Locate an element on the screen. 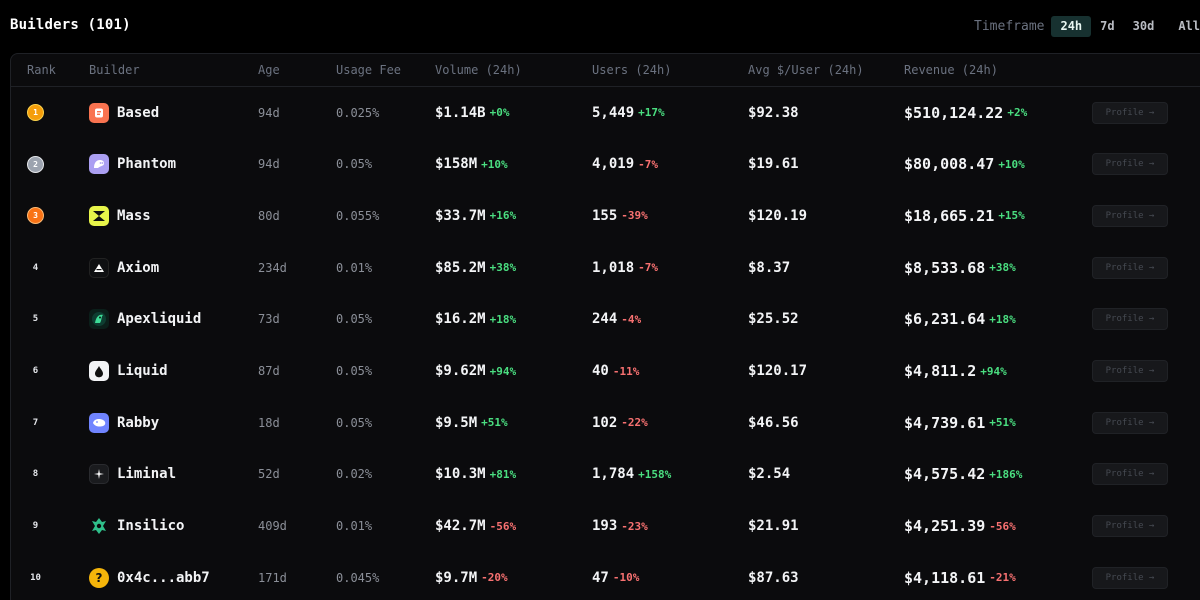 This screenshot has height=600, width=1200. builder-name: Insilico is located at coordinates (151, 526).